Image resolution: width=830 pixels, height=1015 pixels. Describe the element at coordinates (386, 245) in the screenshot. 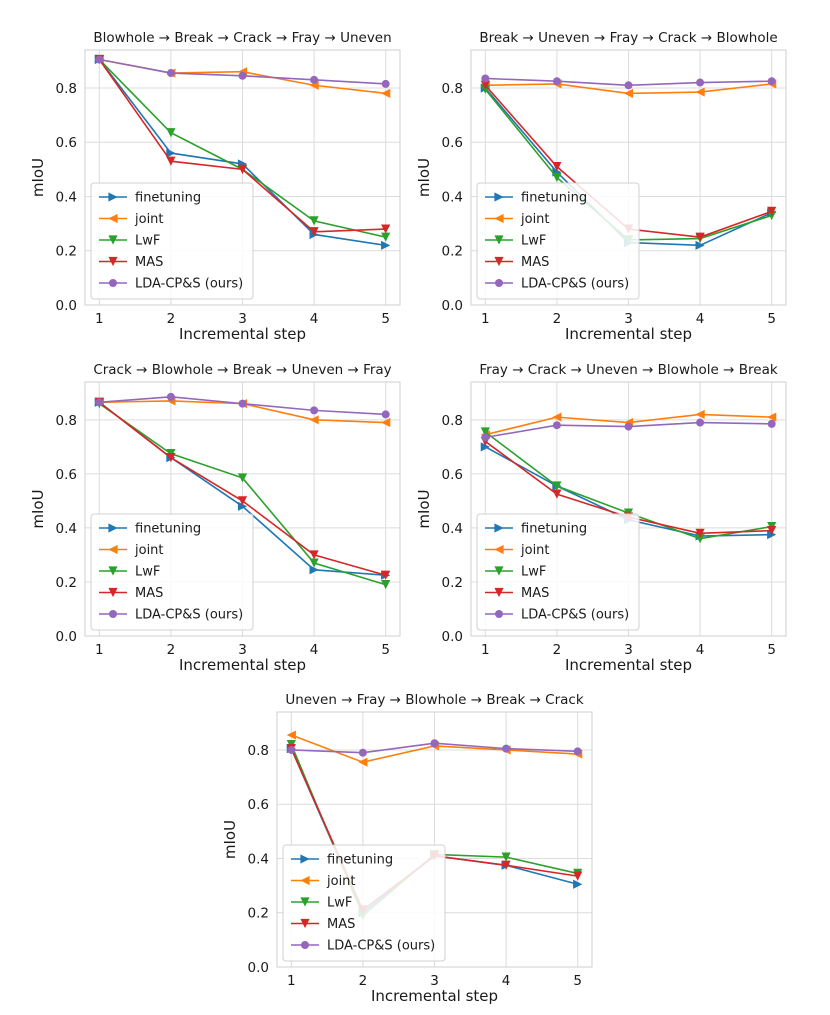

I see `data-point-finetuning` at that location.